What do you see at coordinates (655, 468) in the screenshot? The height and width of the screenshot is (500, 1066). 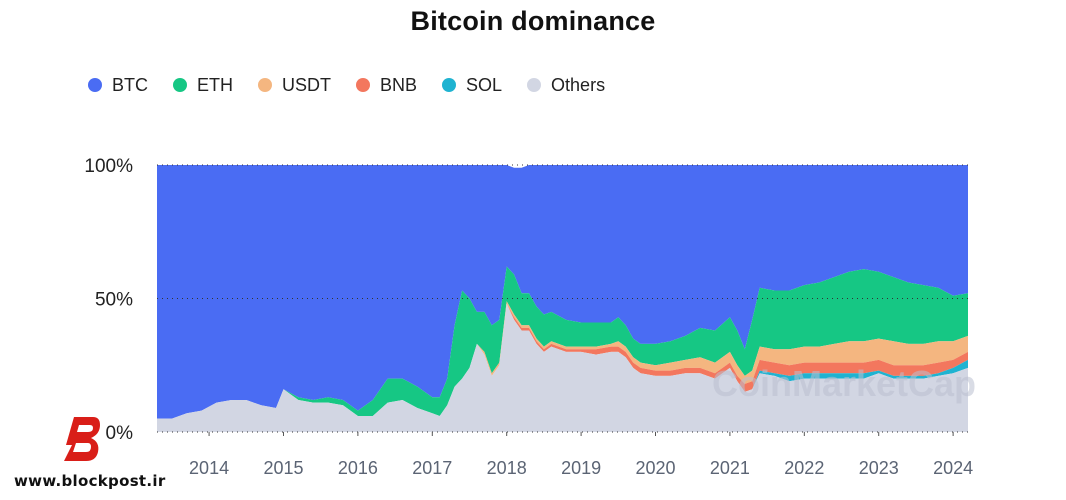 I see `x-tick-label: 2020` at bounding box center [655, 468].